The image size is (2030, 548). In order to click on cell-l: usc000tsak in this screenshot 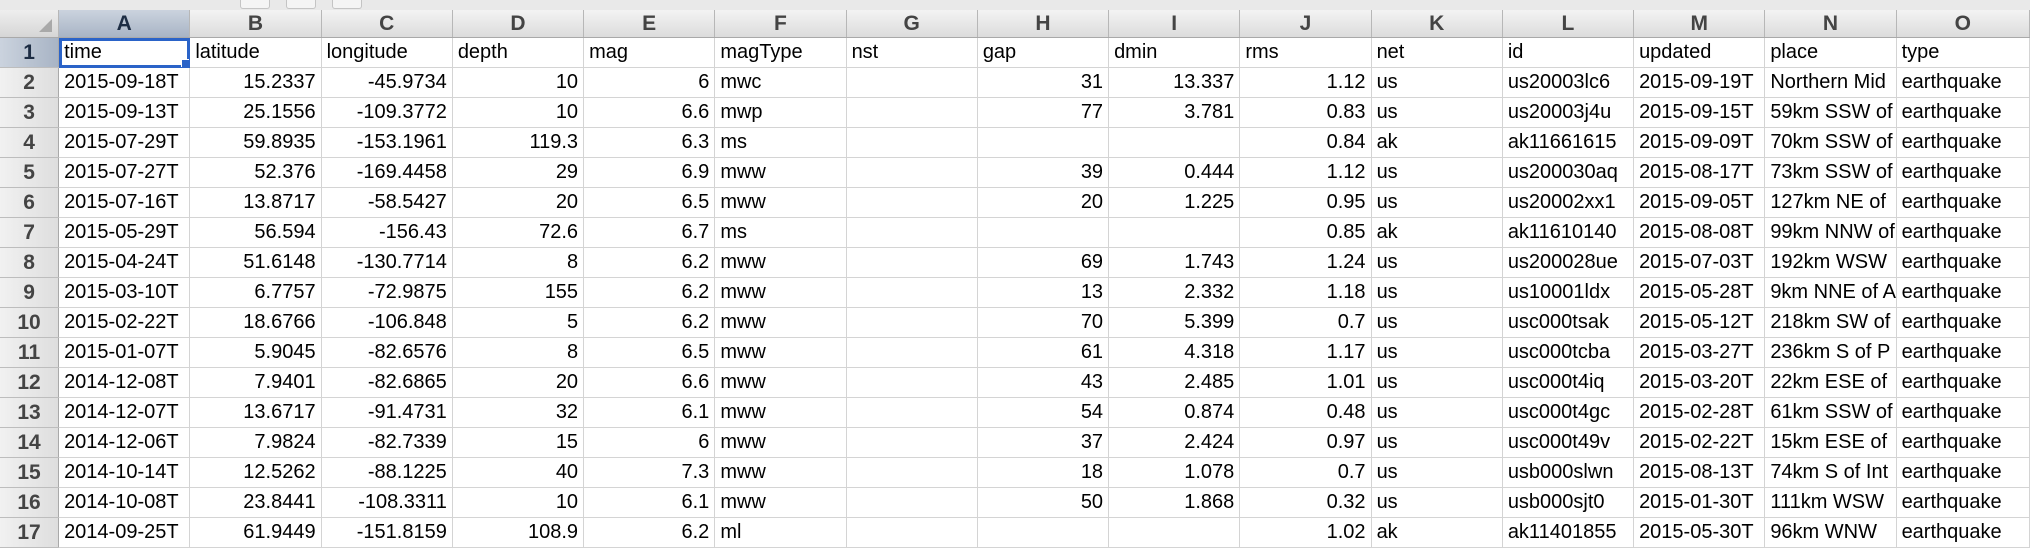, I will do `click(1568, 322)`.